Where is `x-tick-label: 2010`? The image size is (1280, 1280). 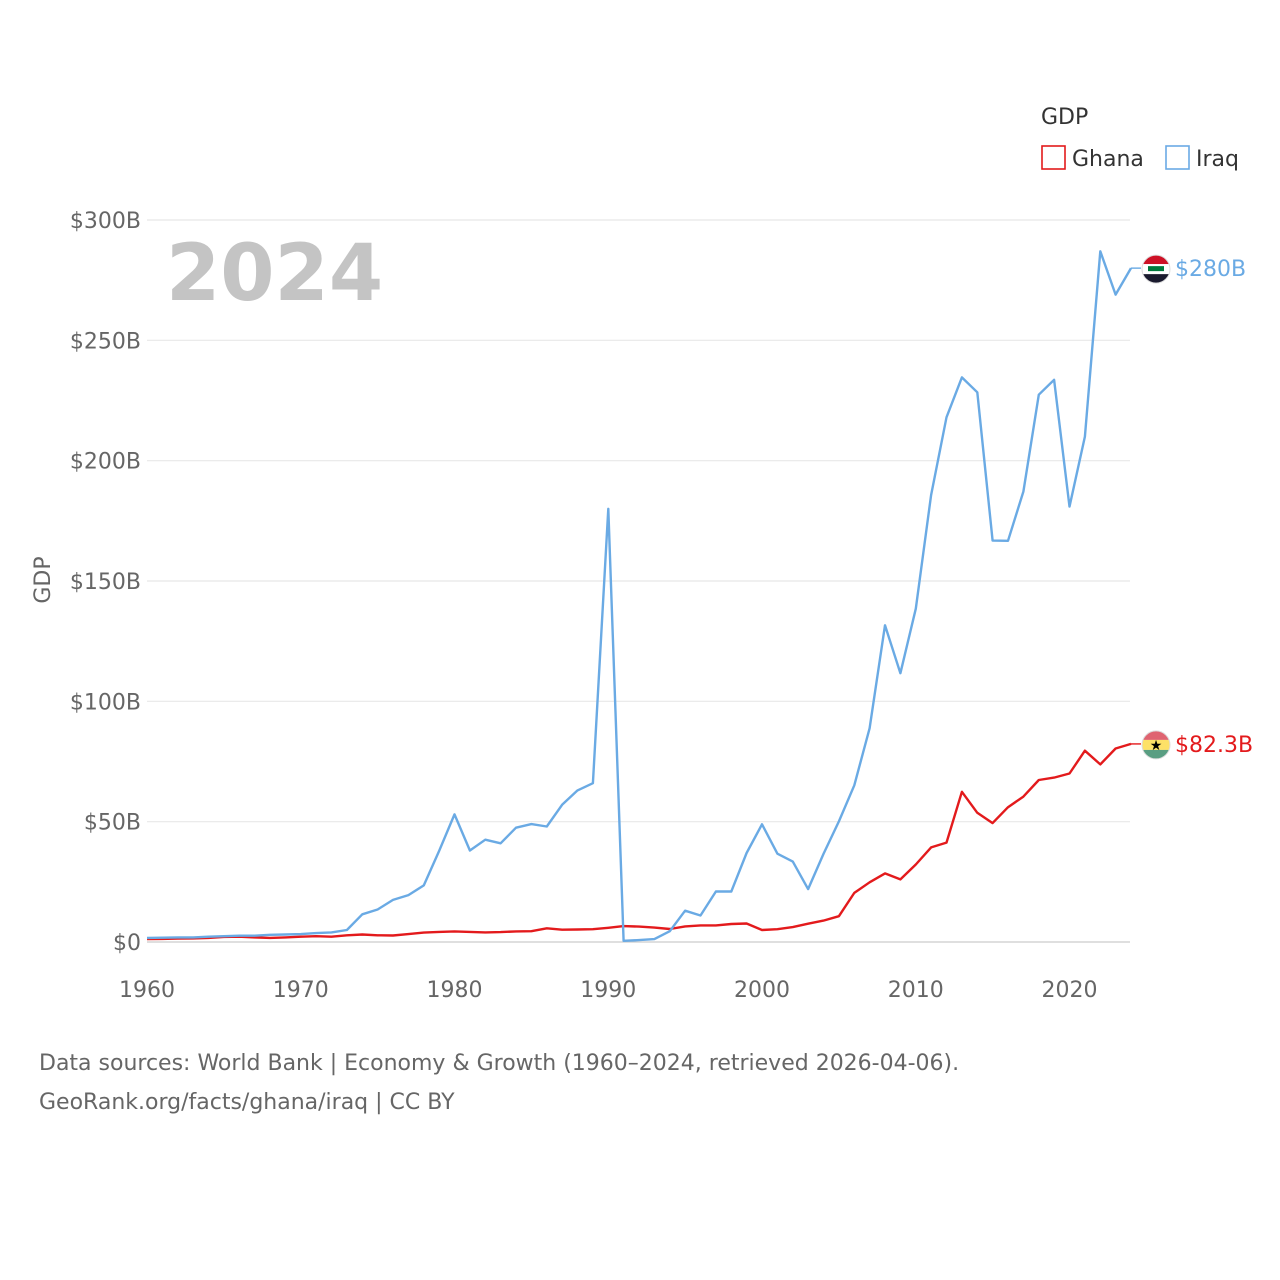
x-tick-label: 2010 is located at coordinates (916, 990).